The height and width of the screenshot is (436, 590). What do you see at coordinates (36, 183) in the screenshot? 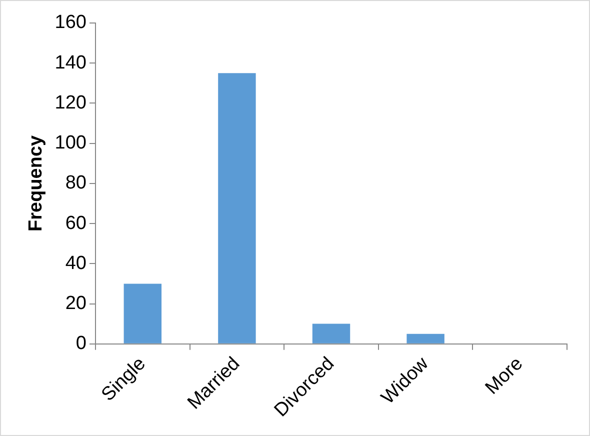
I see `y-axis-title: Frequency` at bounding box center [36, 183].